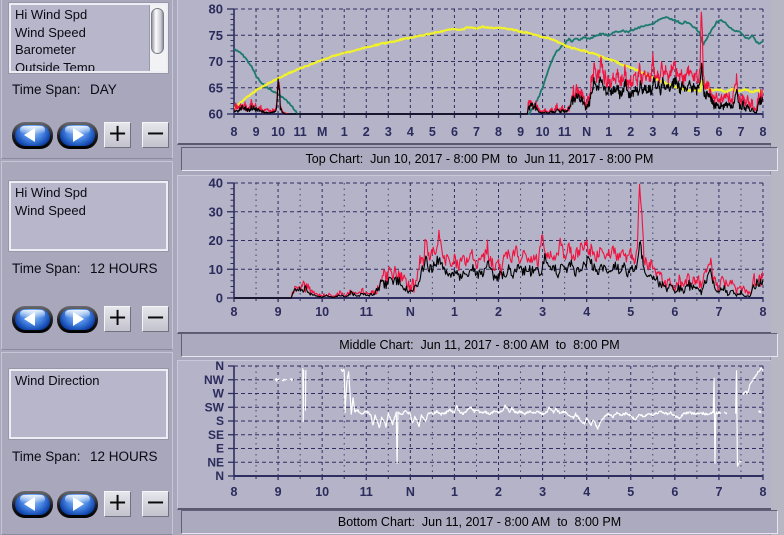 This screenshot has width=784, height=535. Describe the element at coordinates (215, 407) in the screenshot. I see `svg-text: SW` at that location.